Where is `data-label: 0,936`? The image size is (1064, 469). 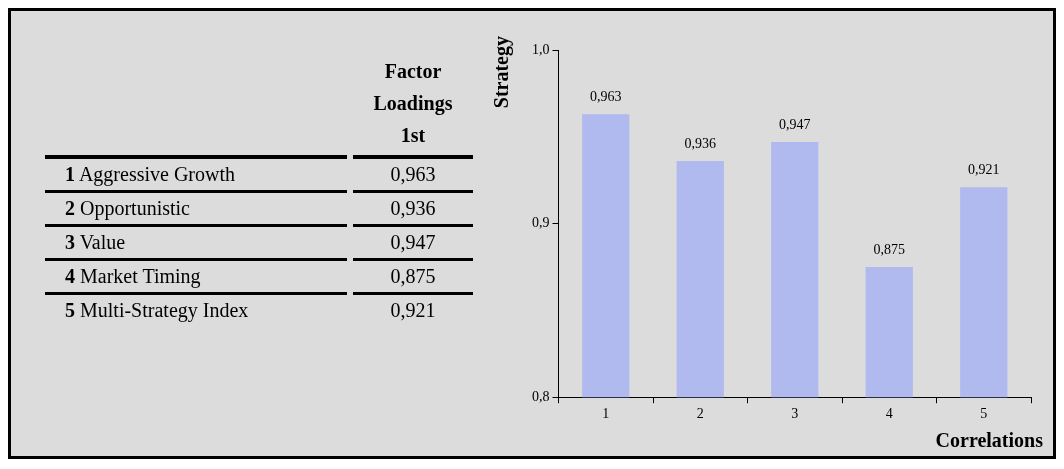 data-label: 0,936 is located at coordinates (700, 143).